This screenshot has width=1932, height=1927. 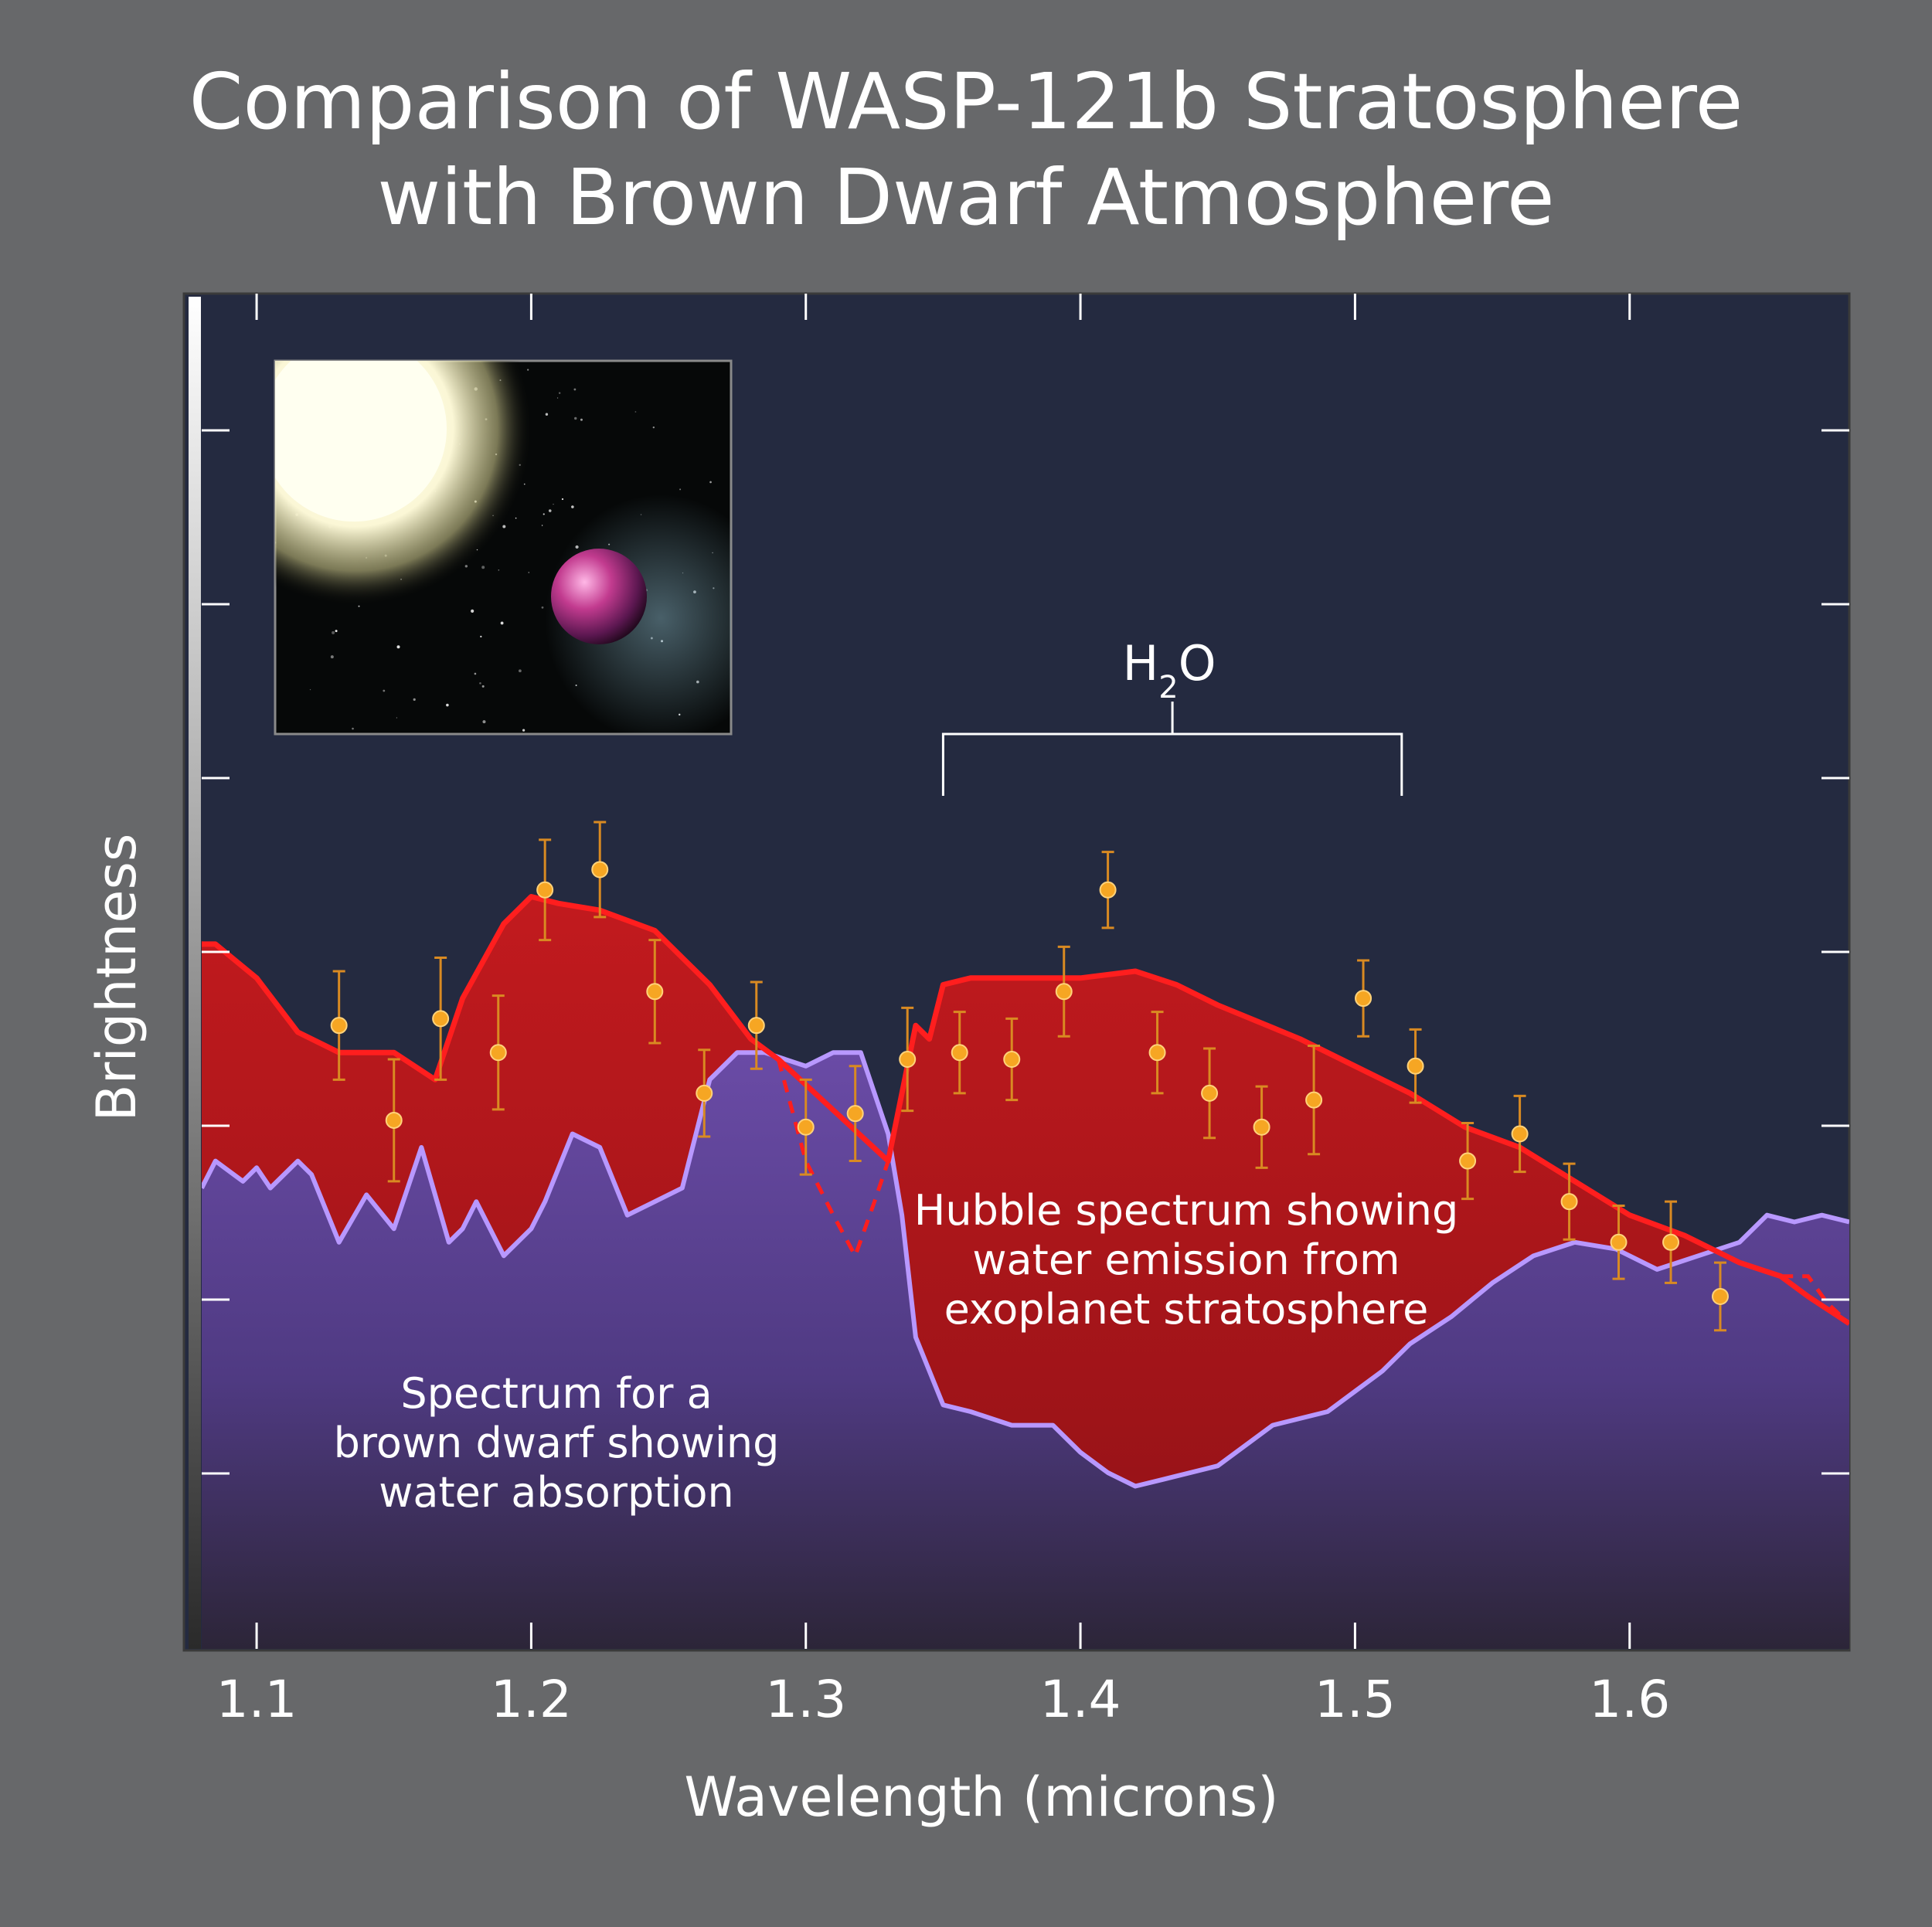 I want to click on x-tick-label: 1.2, so click(x=532, y=1699).